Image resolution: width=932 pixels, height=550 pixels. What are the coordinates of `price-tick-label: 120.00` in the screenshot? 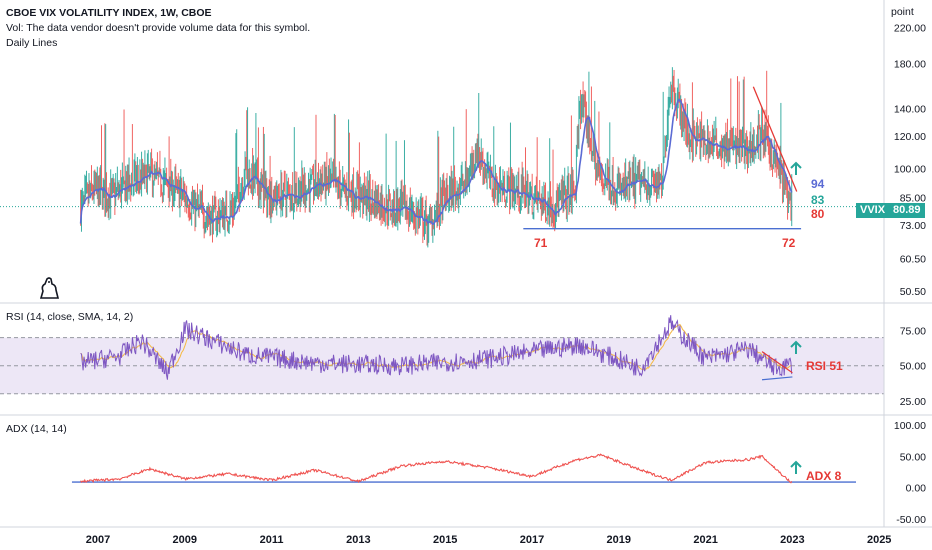 It's located at (910, 137).